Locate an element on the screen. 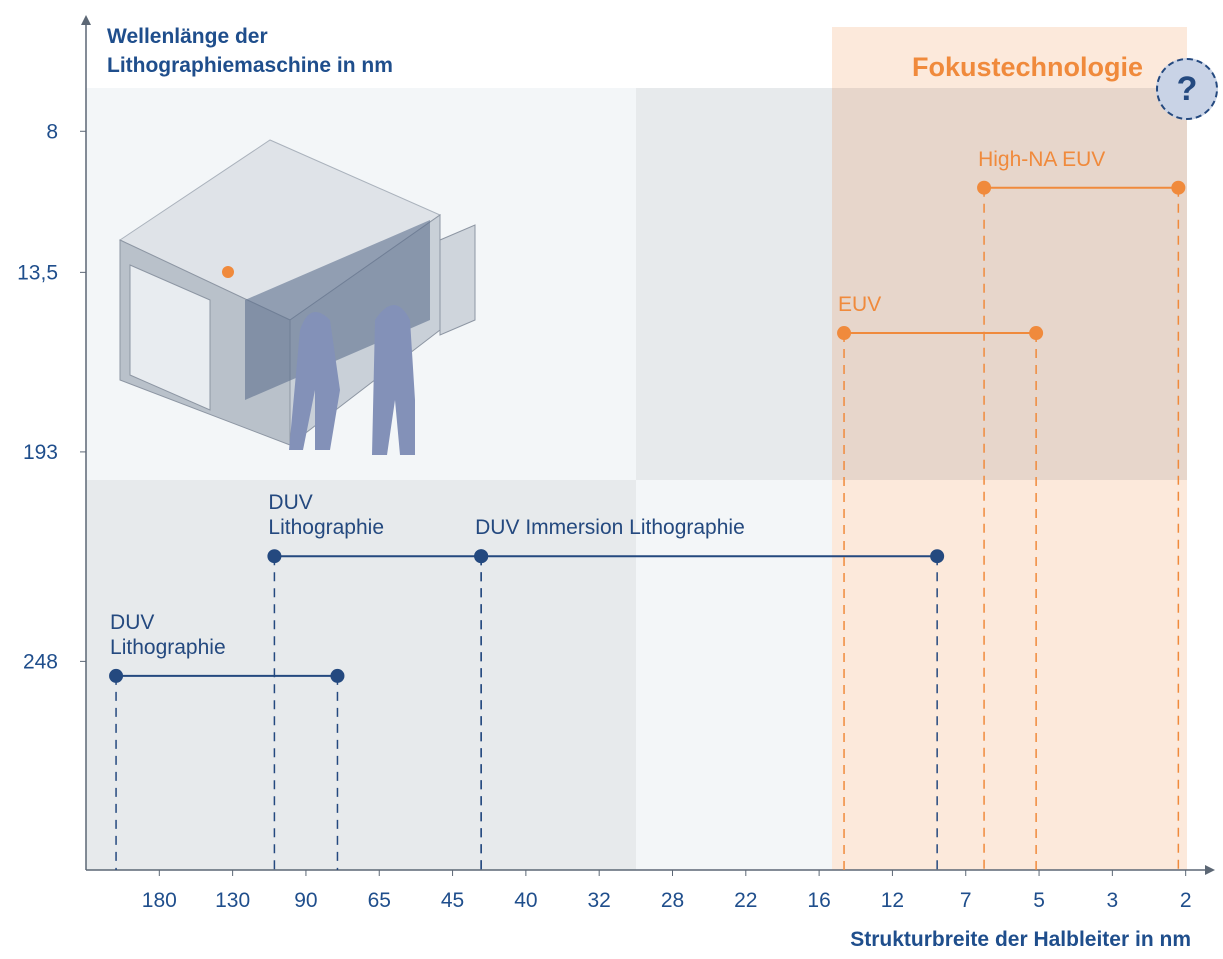  y-tick-label: 13,5 is located at coordinates (37, 272).